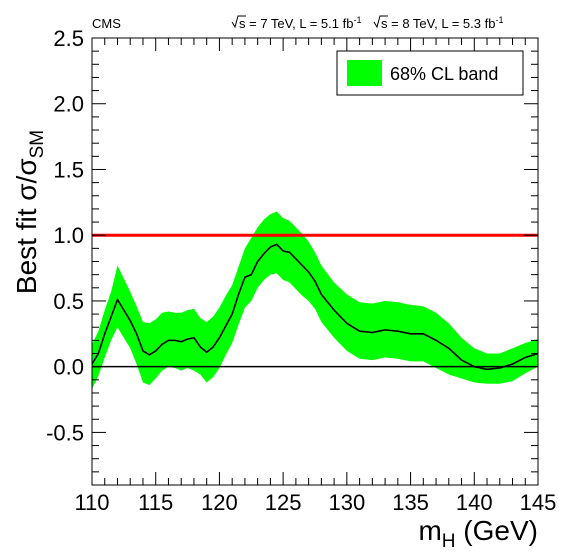  I want to click on legend: 68% CL band, so click(430, 73).